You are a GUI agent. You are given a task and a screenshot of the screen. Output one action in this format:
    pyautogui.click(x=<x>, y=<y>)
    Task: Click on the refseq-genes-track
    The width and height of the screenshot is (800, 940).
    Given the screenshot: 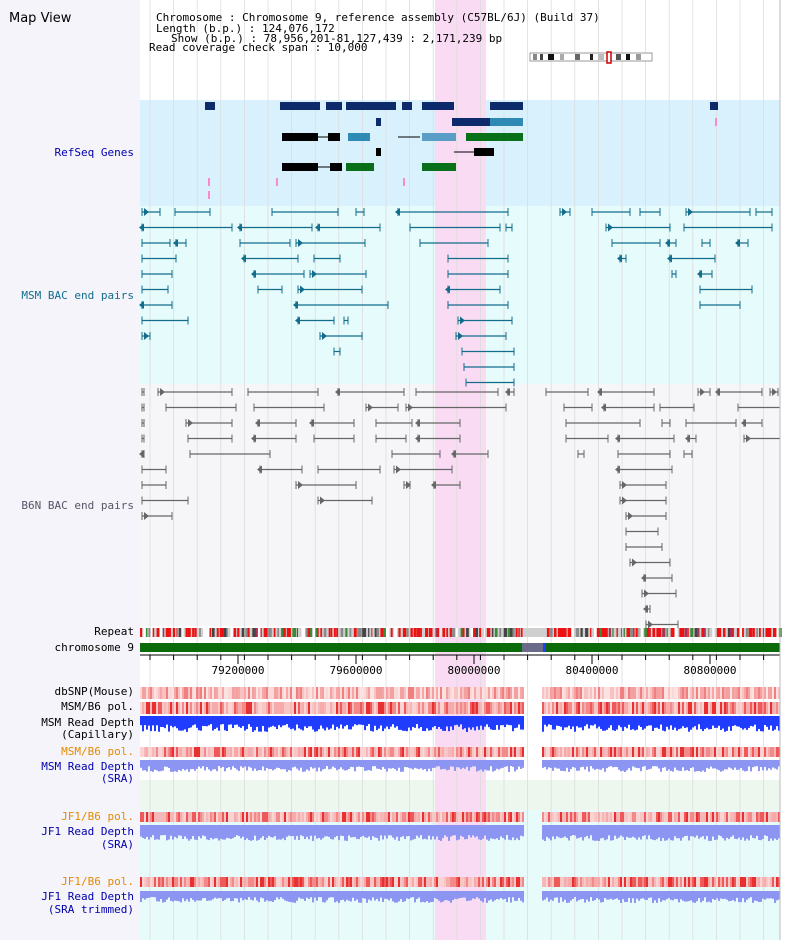 What is the action you would take?
    pyautogui.click(x=461, y=150)
    